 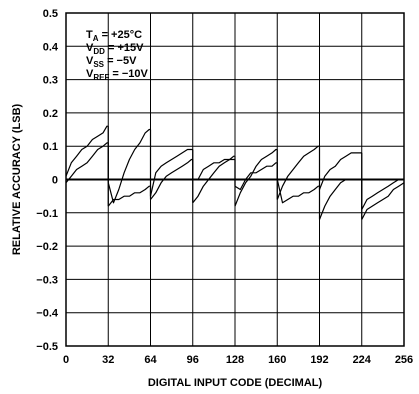 What do you see at coordinates (124, 48) in the screenshot?
I see `condition-value: = +15V` at bounding box center [124, 48].